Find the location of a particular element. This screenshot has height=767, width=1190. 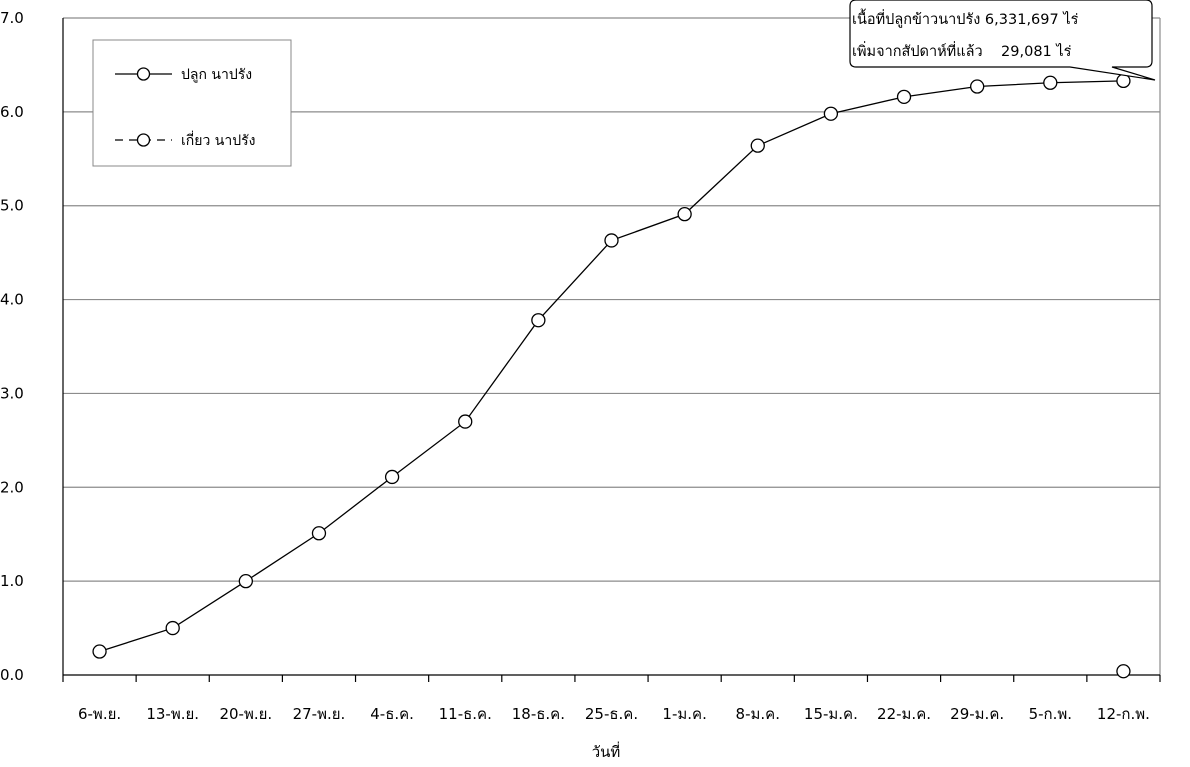

legend-box is located at coordinates (192, 103).